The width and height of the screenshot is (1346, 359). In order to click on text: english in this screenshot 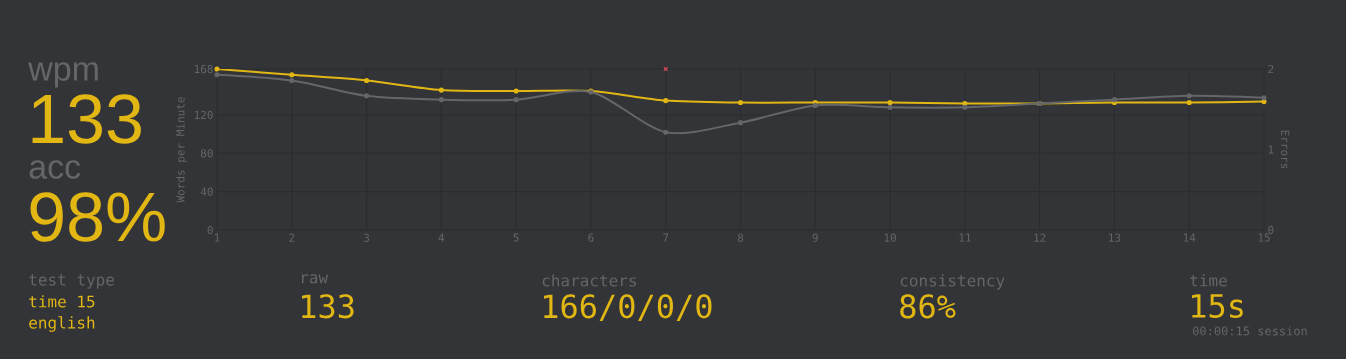, I will do `click(62, 324)`.